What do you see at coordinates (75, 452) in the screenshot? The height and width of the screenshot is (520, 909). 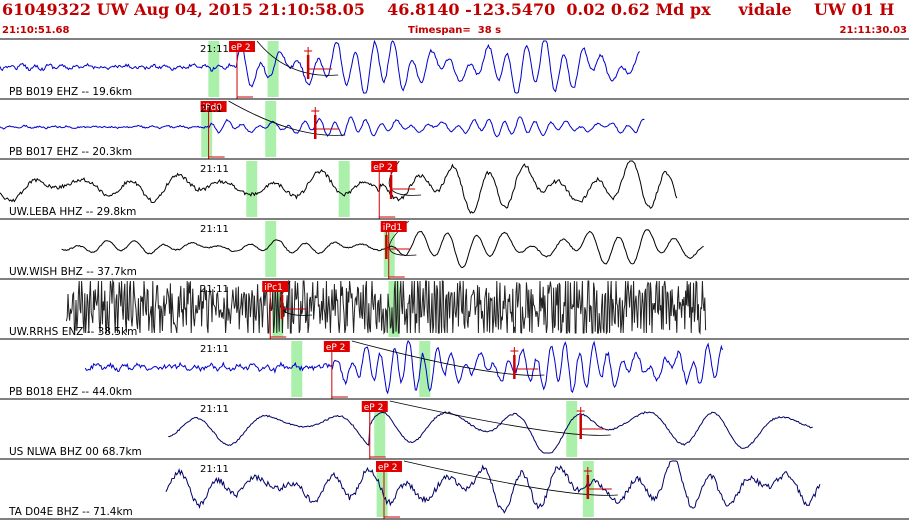 I see `station-label: US NLWA BHZ 00 68.7km` at bounding box center [75, 452].